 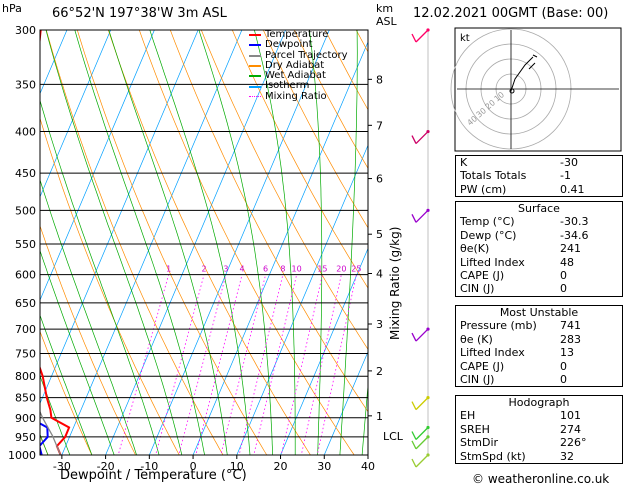 I want to click on row-label: Totals Totals, so click(x=493, y=176).